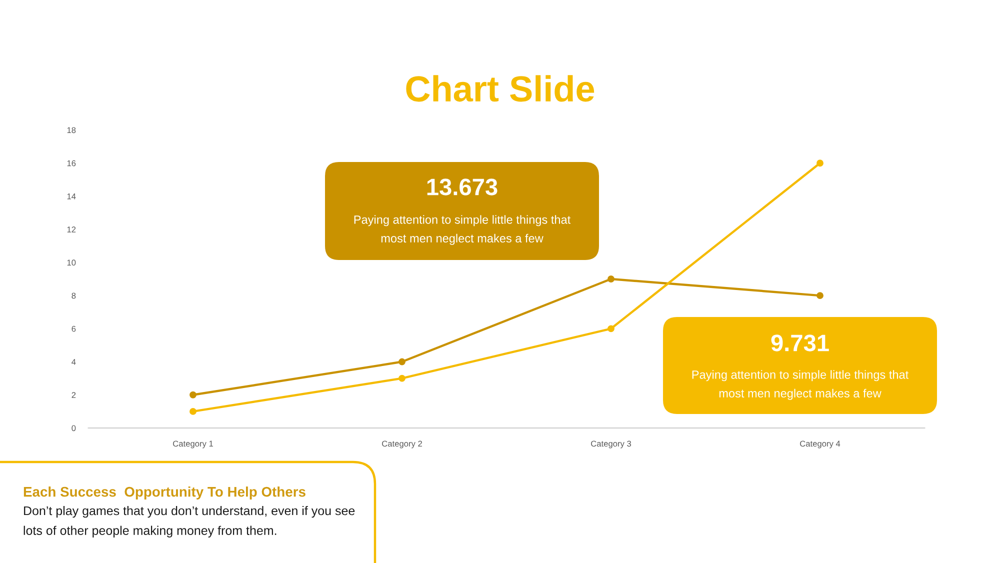  What do you see at coordinates (611, 444) in the screenshot?
I see `x-tick-label: Category 3` at bounding box center [611, 444].